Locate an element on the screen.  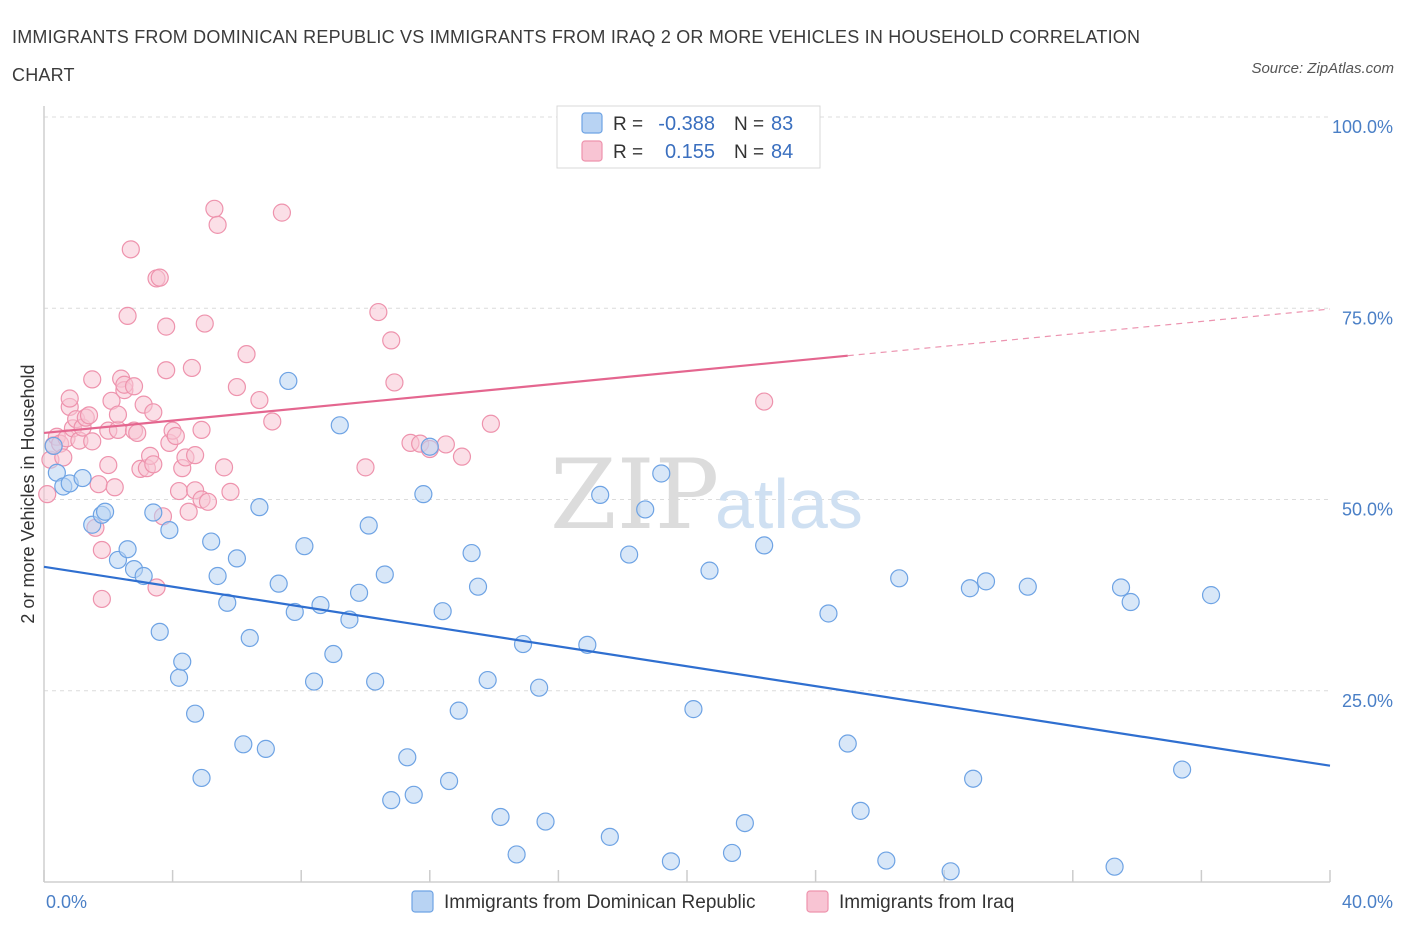
series-legend-swatch-iraq is located at coordinates (817, 901).